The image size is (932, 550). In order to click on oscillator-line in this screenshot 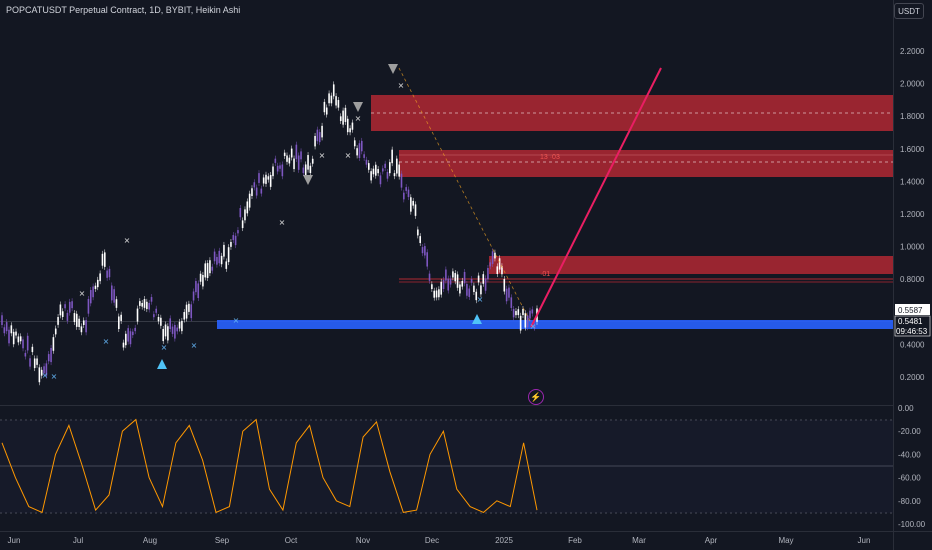, I will do `click(269, 466)`.